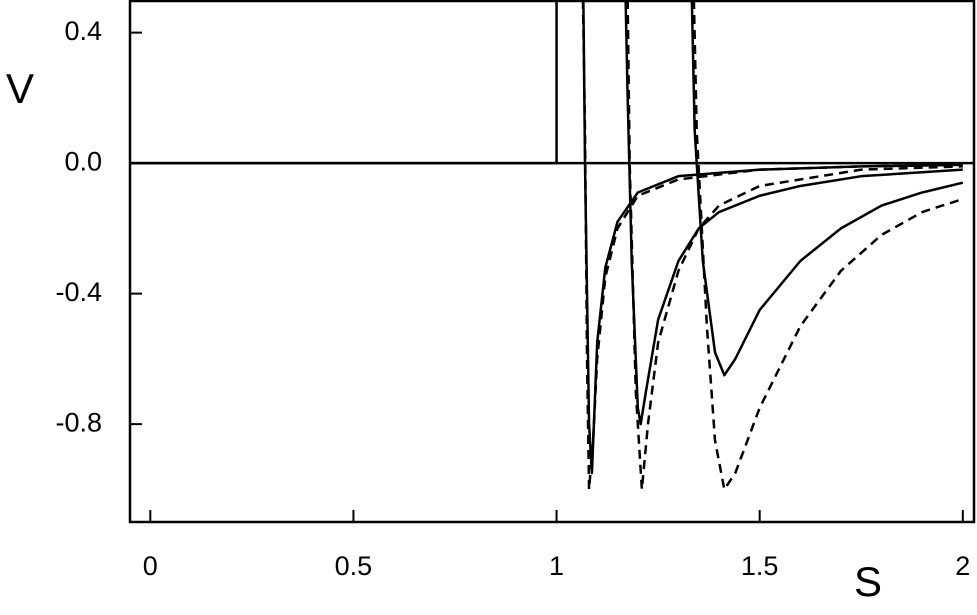  What do you see at coordinates (760, 566) in the screenshot?
I see `x-tick-label: 1.5` at bounding box center [760, 566].